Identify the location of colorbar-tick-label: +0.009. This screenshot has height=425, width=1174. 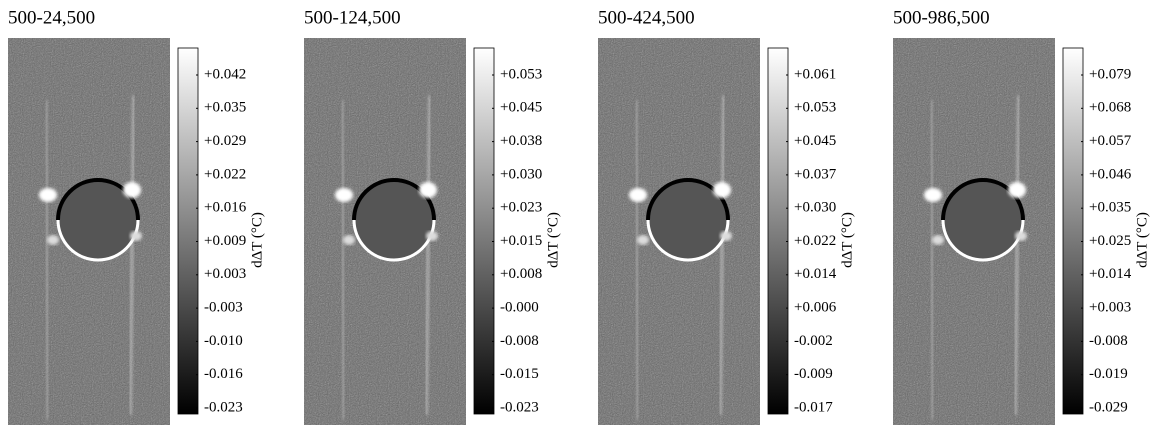
(225, 241).